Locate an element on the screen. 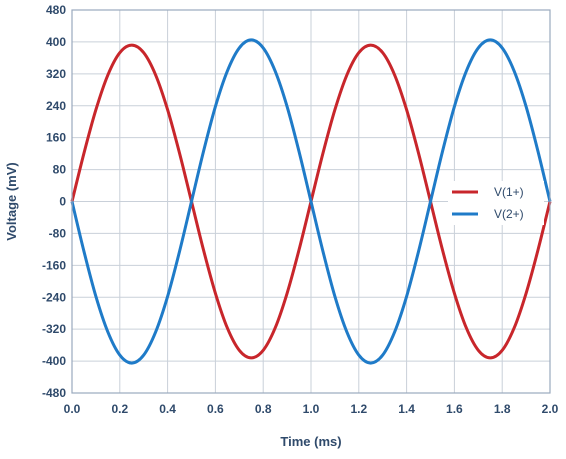  x-tick-label: 0.2 is located at coordinates (119, 409).